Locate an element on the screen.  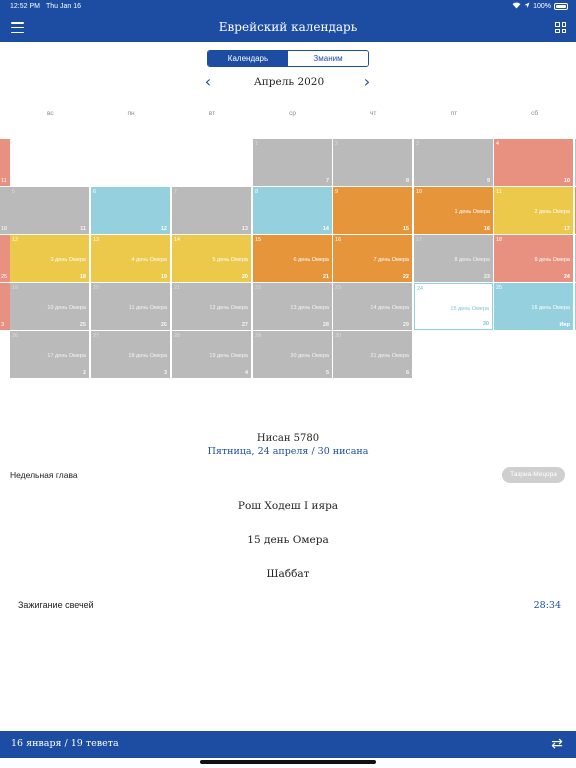
day-cell: 17 8 день Омера 23 is located at coordinates (453, 258).